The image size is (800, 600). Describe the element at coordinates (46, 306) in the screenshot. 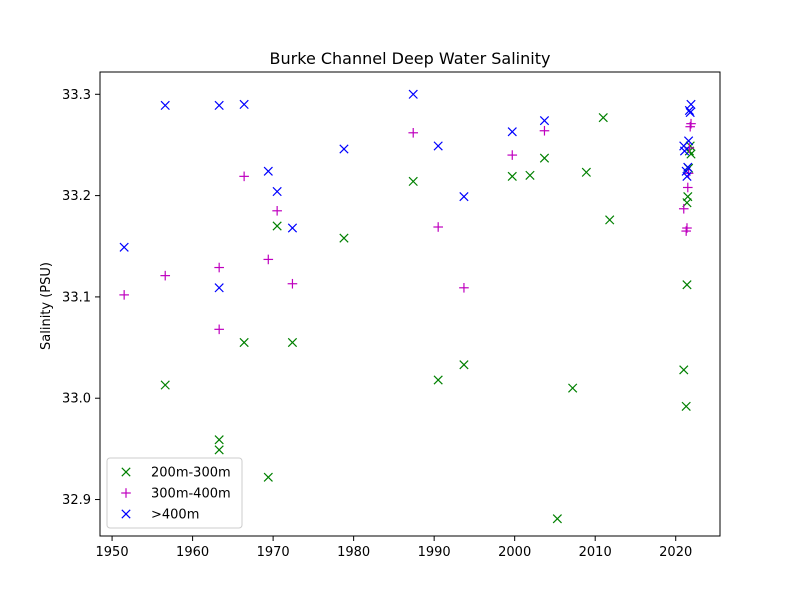

I see `y-axis-label: Salinity (PSU)` at that location.